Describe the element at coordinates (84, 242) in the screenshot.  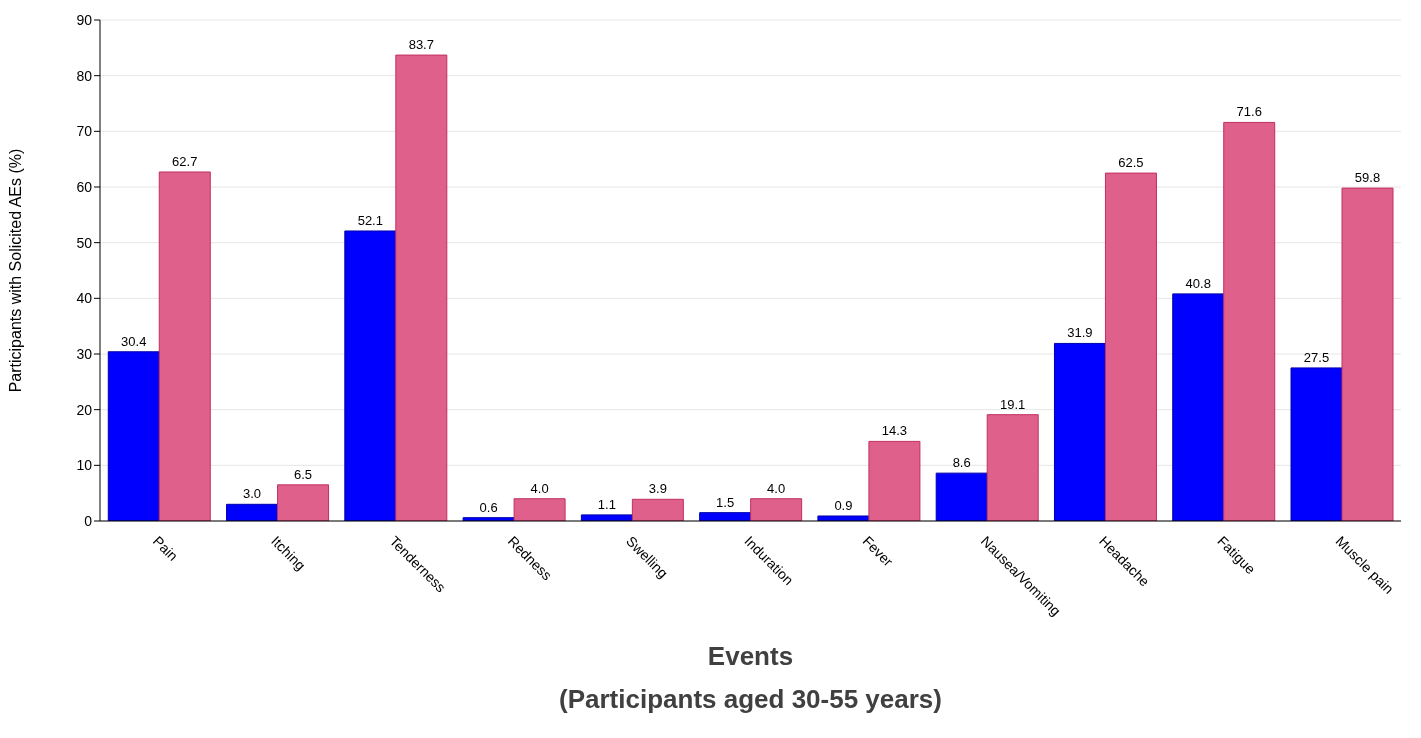
I see `y-tick-label: 50` at that location.